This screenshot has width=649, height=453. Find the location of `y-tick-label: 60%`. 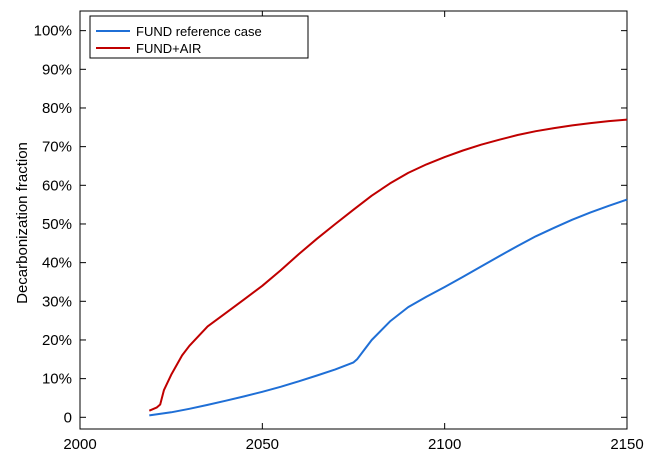

y-tick-label: 60% is located at coordinates (57, 185).